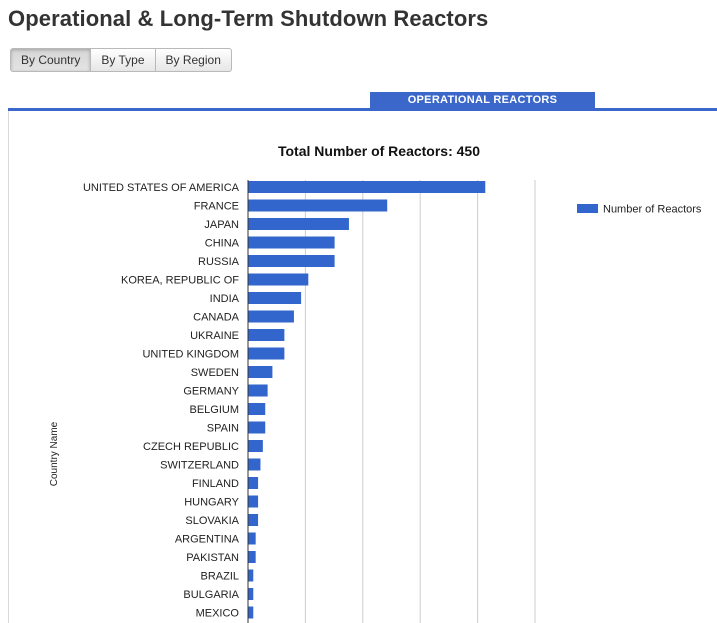  I want to click on category-label: FRANCE, so click(216, 207).